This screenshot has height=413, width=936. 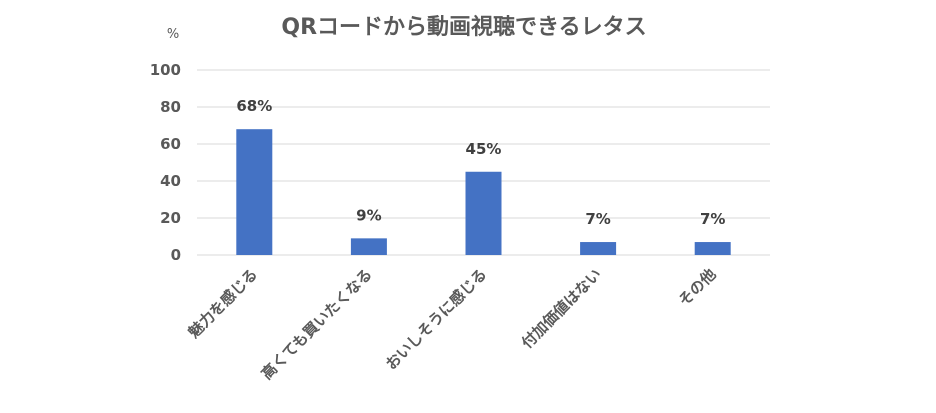 I want to click on y-tick-label: 60, so click(x=170, y=144).